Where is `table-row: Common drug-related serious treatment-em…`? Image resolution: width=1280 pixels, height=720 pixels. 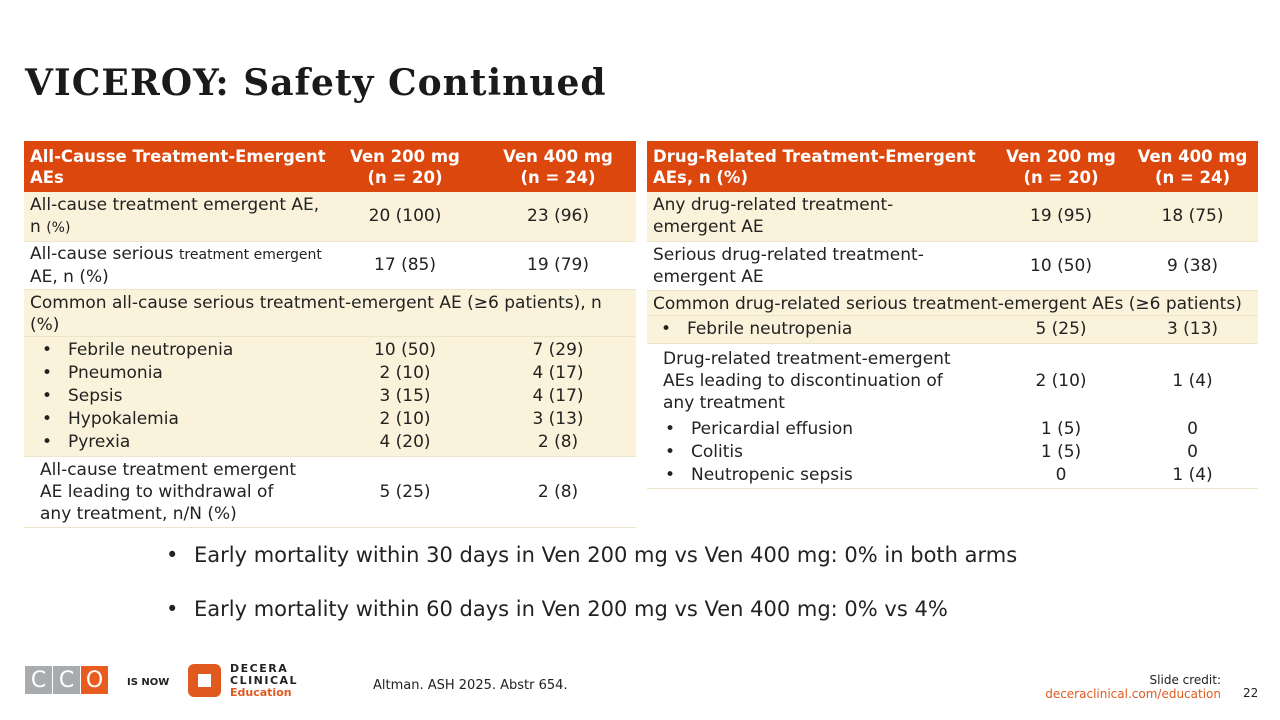
table-row: Common drug-related serious treatment-em… is located at coordinates (952, 303).